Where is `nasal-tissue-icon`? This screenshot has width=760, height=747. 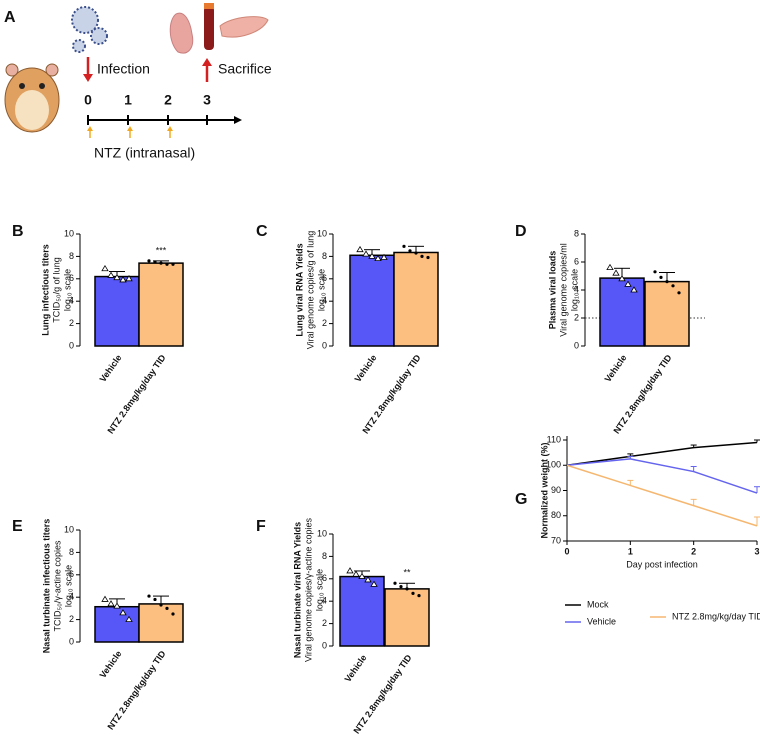
nasal-tissue-icon is located at coordinates (244, 27).